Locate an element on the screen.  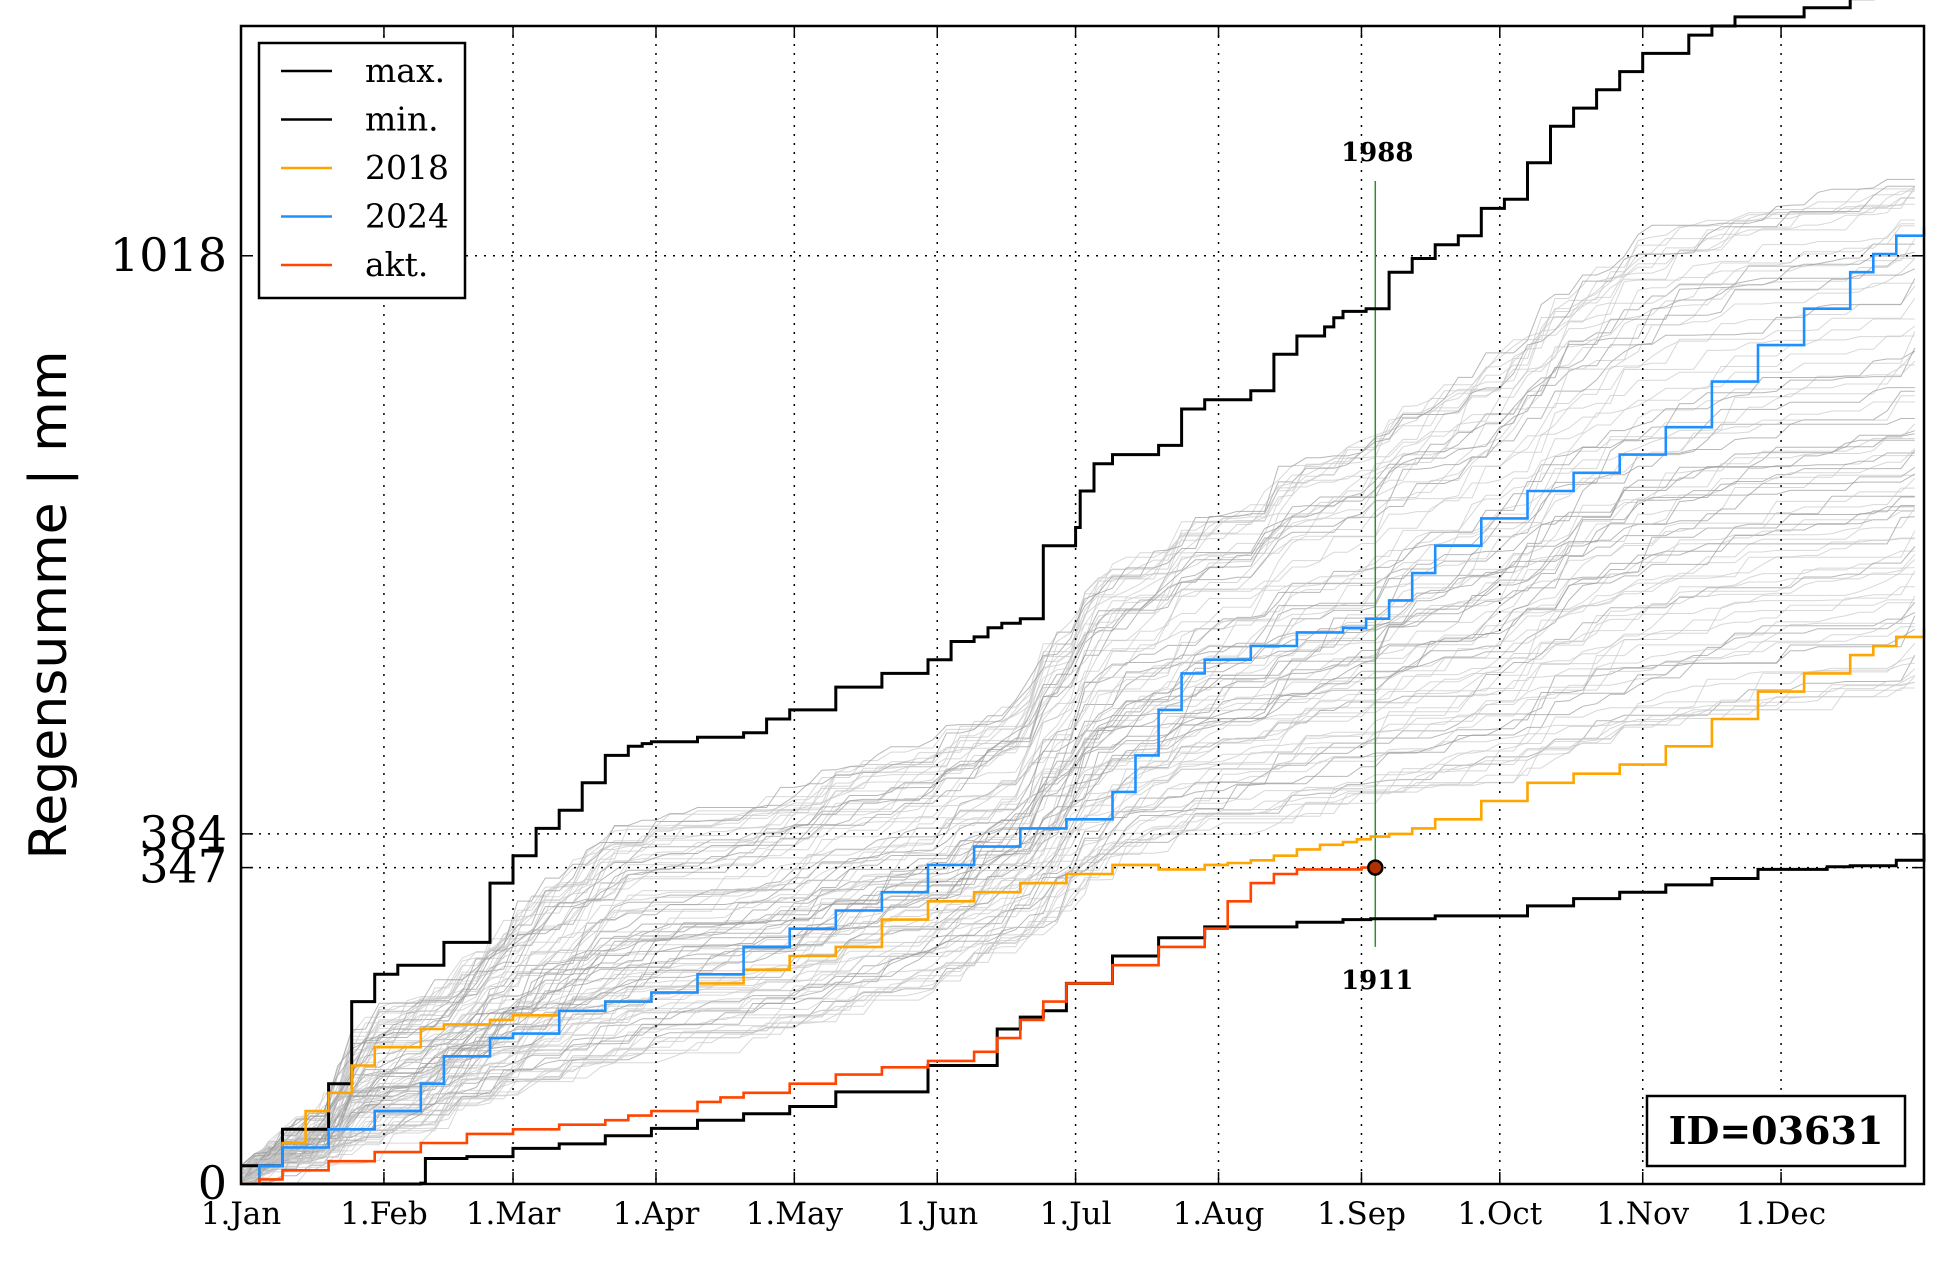
station-id-box: ID=03631 is located at coordinates (1776, 1131).